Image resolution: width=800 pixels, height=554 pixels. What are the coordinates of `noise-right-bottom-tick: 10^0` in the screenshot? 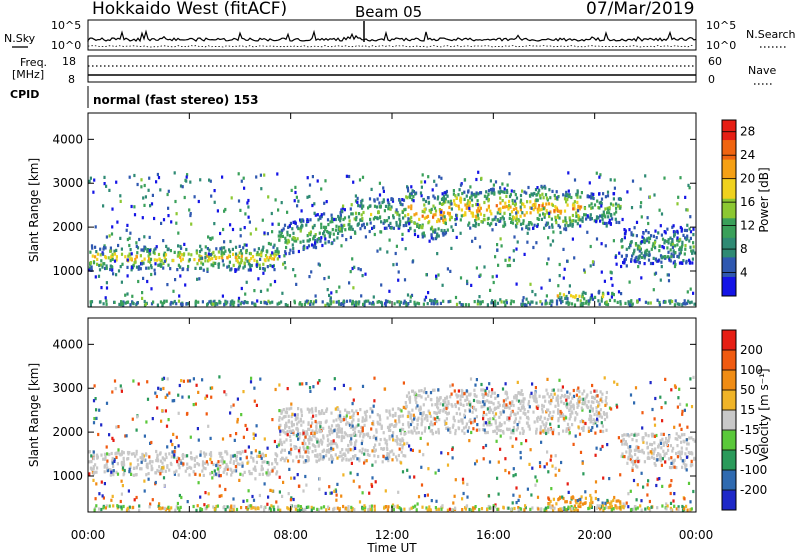 It's located at (721, 45).